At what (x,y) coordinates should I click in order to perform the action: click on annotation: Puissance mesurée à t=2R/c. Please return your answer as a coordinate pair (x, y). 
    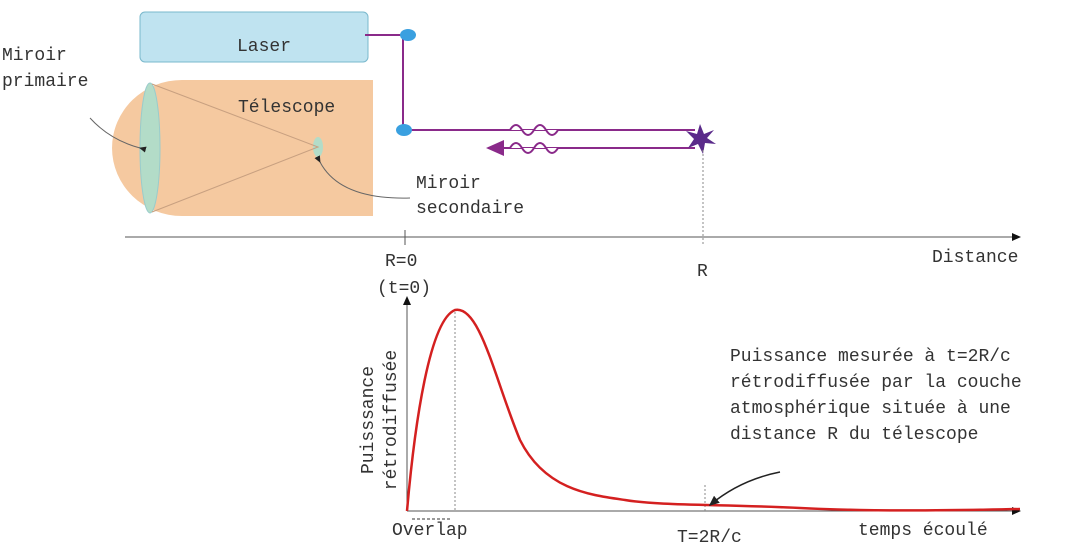
    Looking at the image, I should click on (870, 357).